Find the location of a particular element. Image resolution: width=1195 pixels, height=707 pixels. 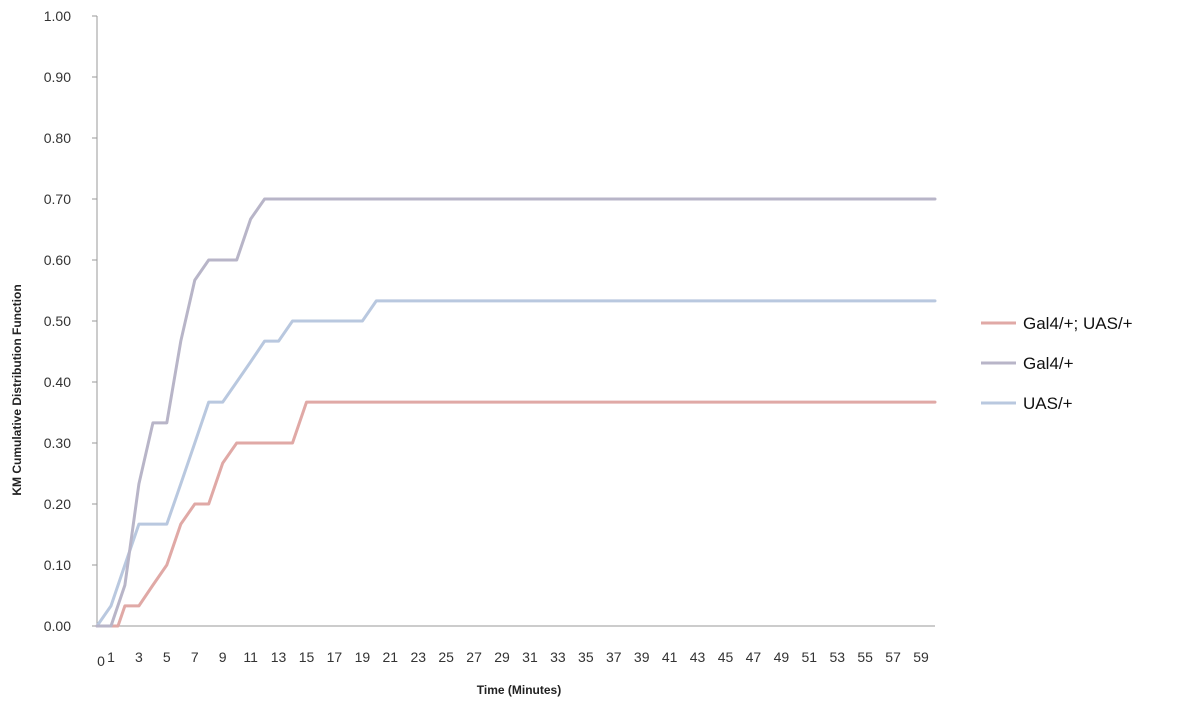

x-tick-label: 59 is located at coordinates (921, 657).